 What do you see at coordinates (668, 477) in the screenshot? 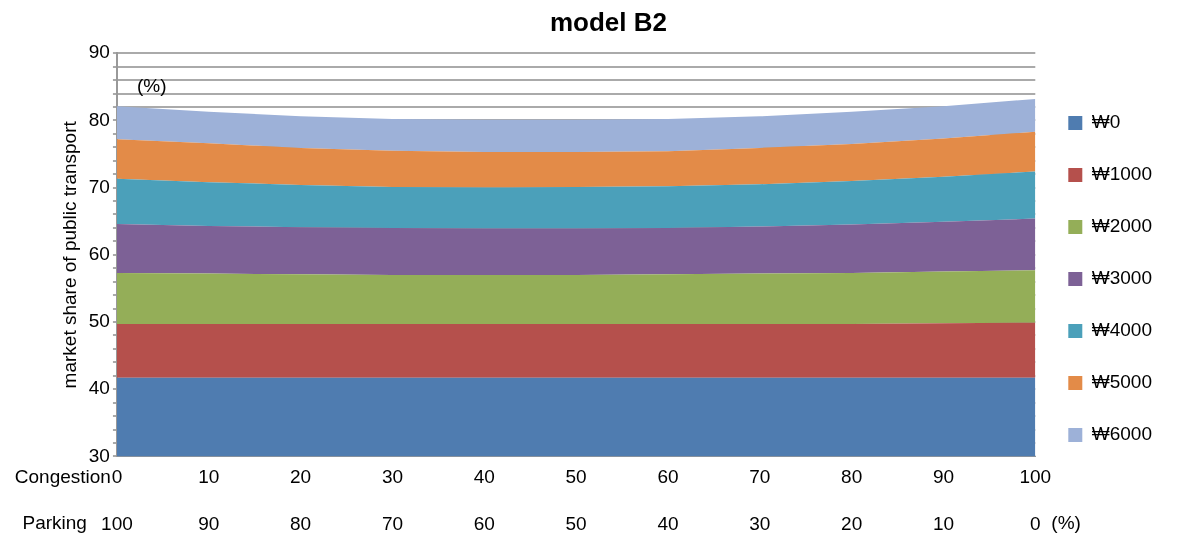
I see `x-tick-label: 60` at bounding box center [668, 477].